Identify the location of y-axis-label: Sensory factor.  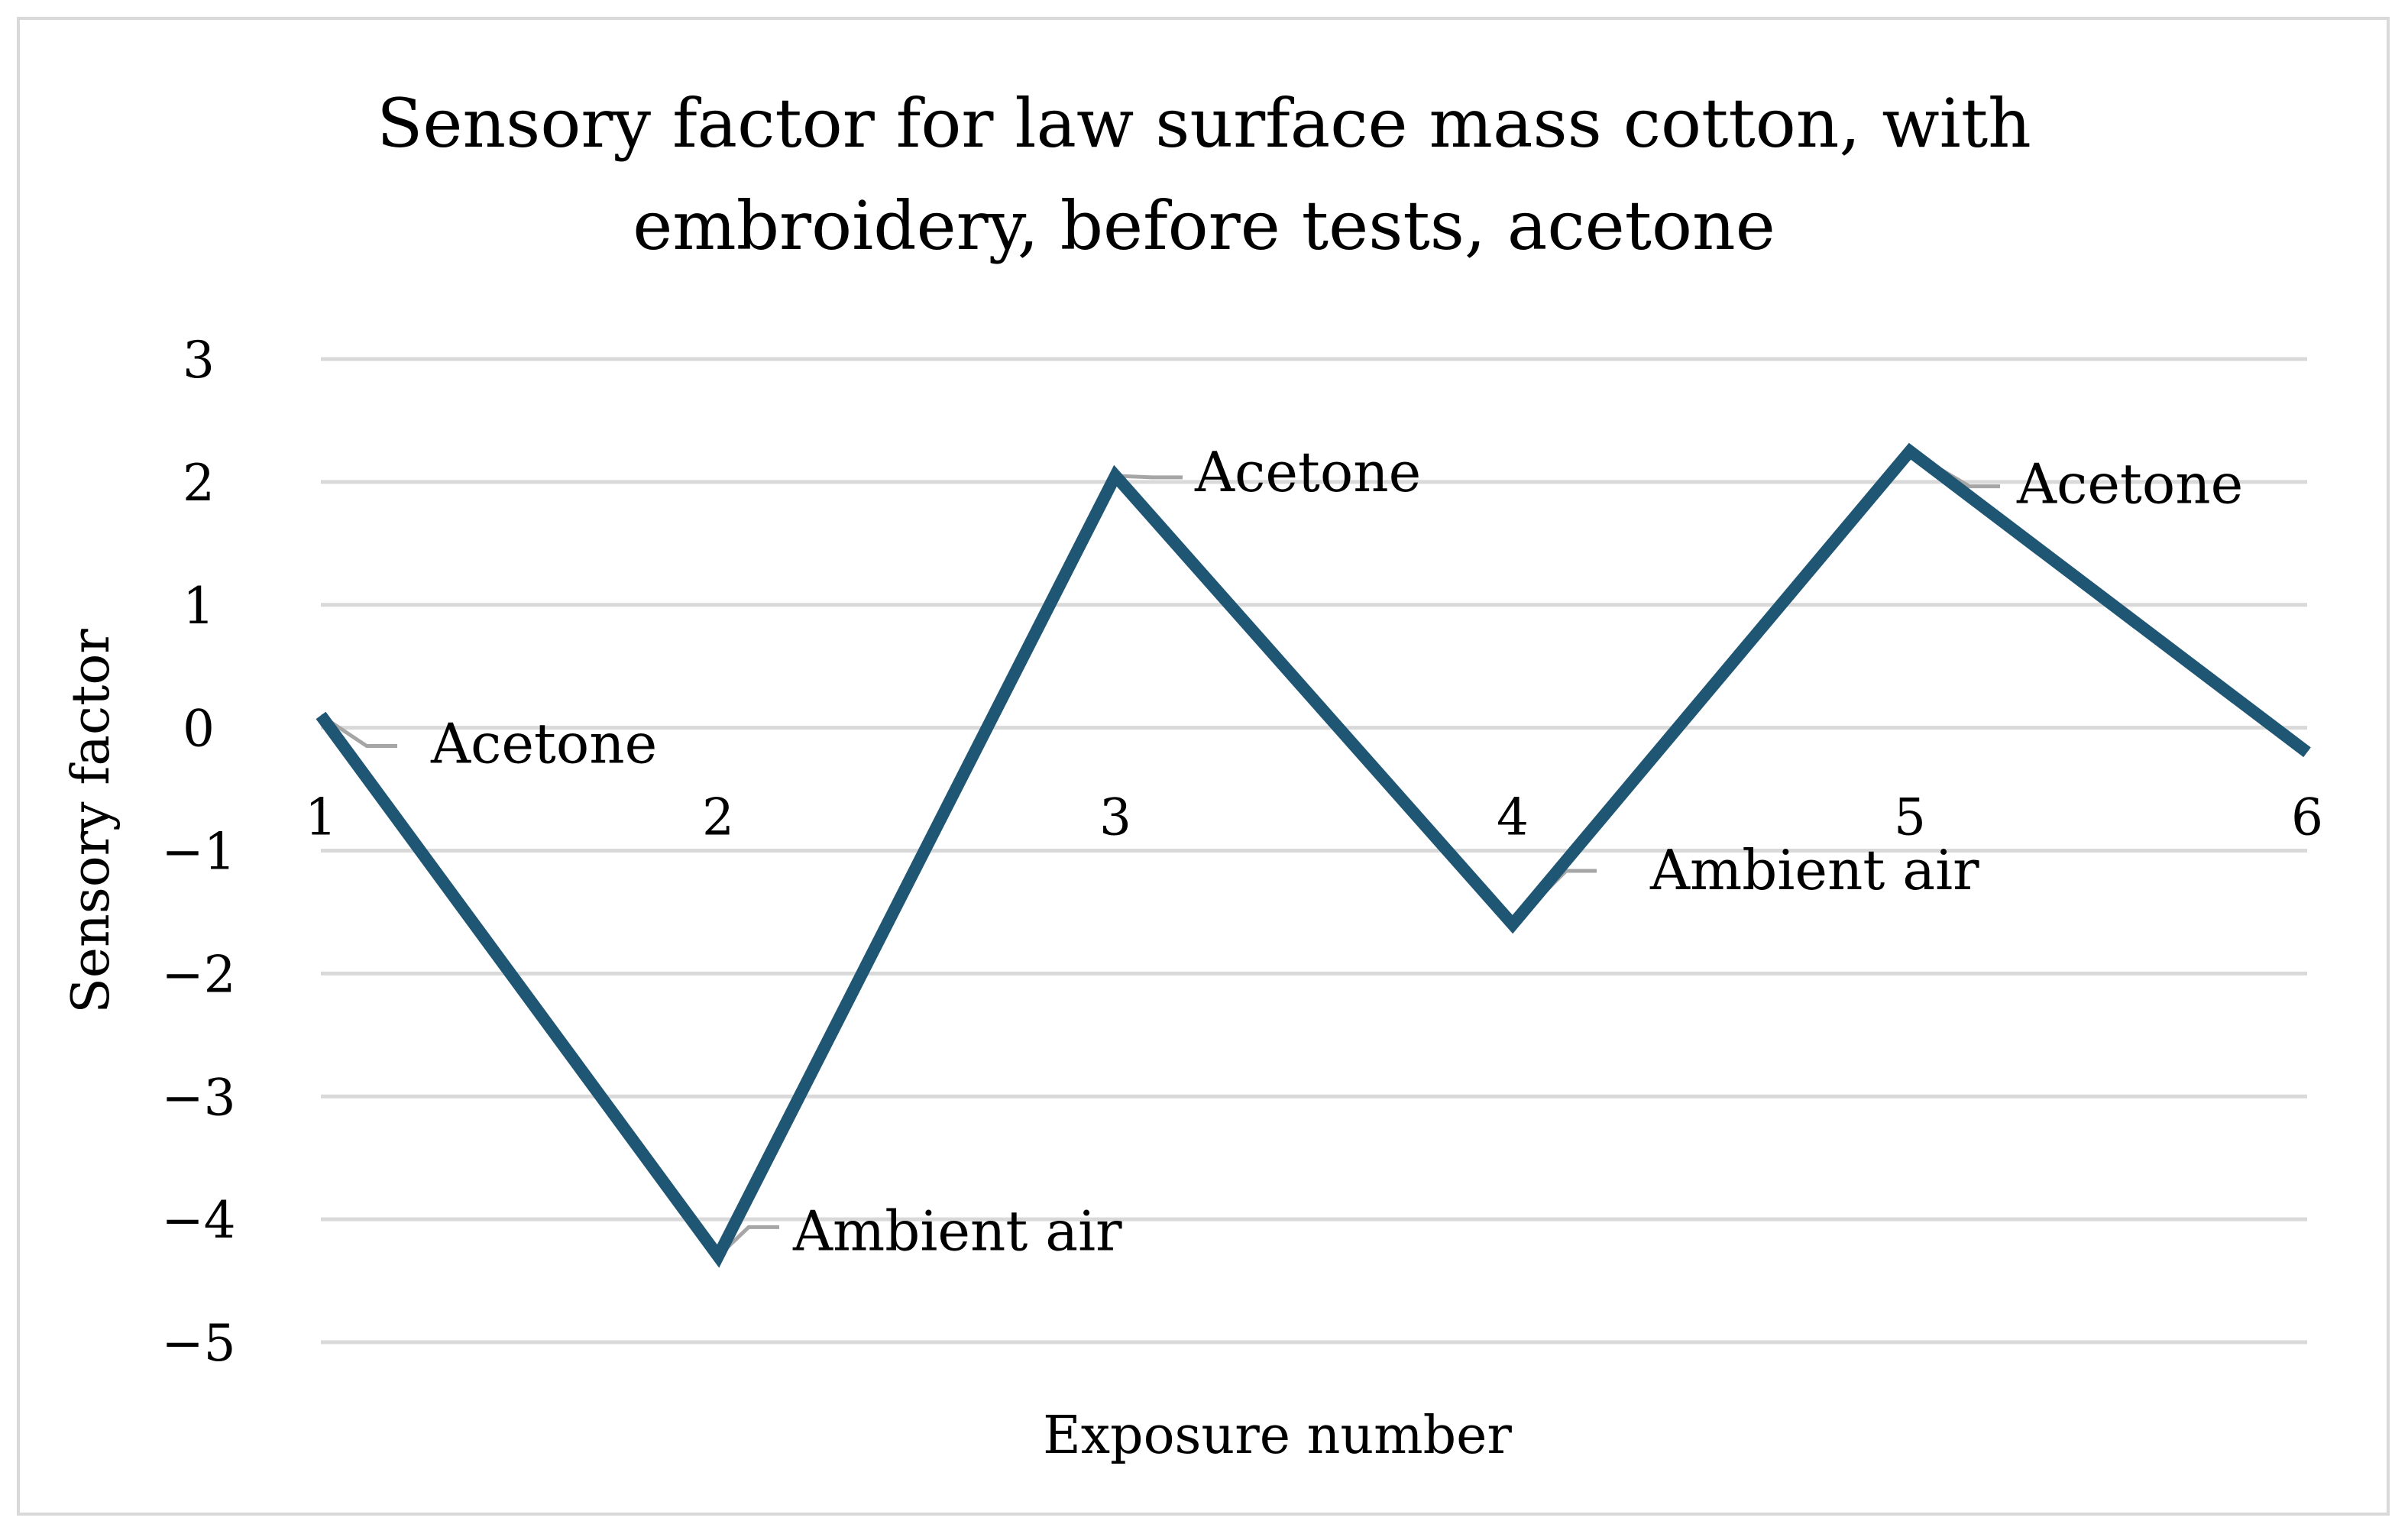
(91, 821).